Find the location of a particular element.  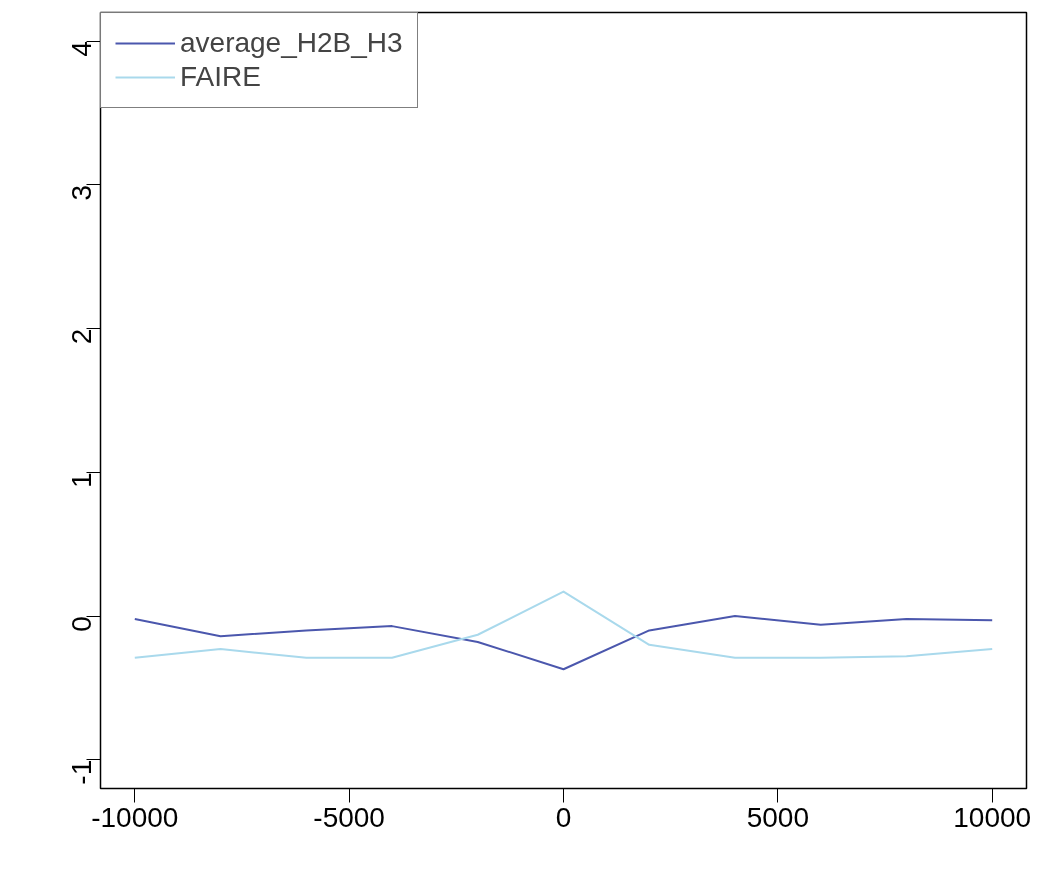

legend-label: FAIRE is located at coordinates (220, 77).